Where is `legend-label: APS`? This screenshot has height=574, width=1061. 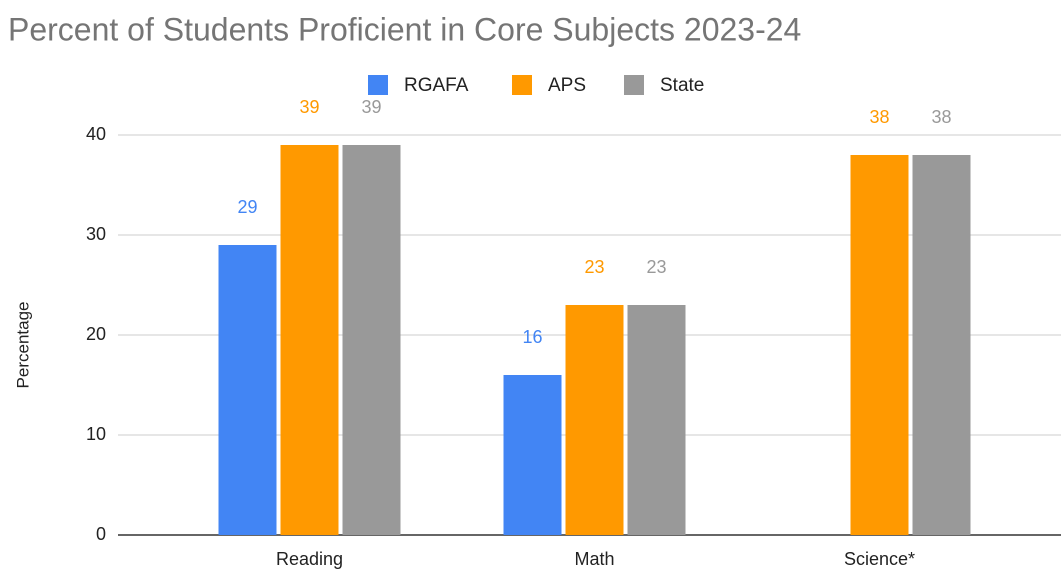 legend-label: APS is located at coordinates (567, 85).